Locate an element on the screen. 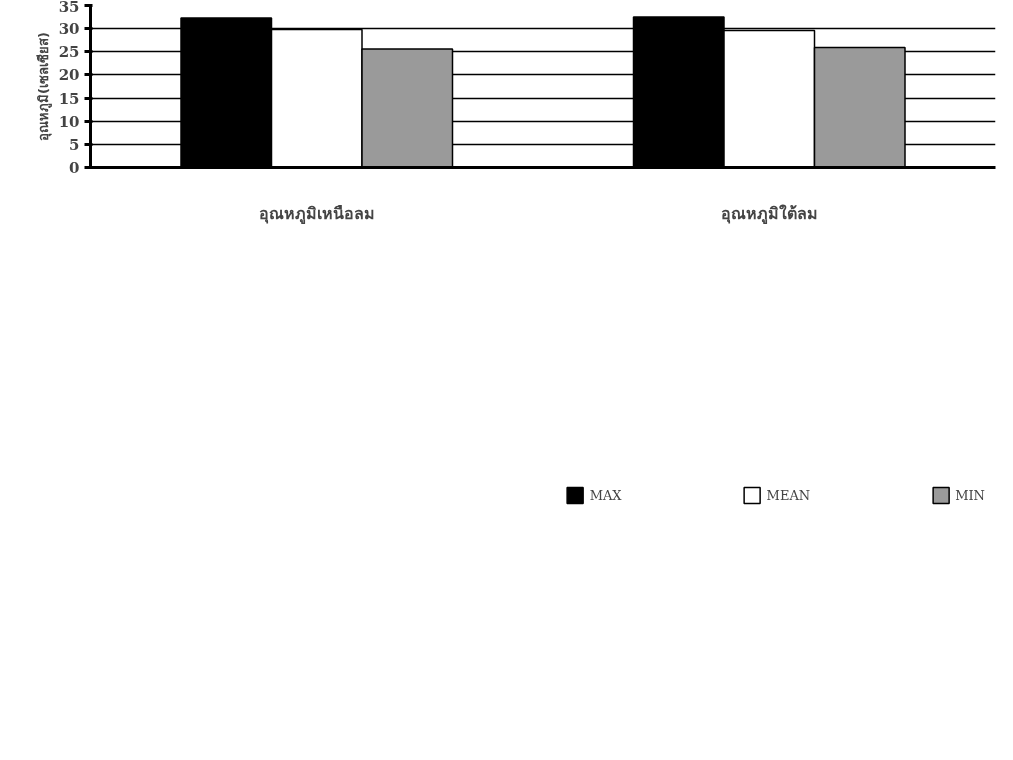 The width and height of the screenshot is (1013, 760). y-tick-label: 10 is located at coordinates (69, 121).